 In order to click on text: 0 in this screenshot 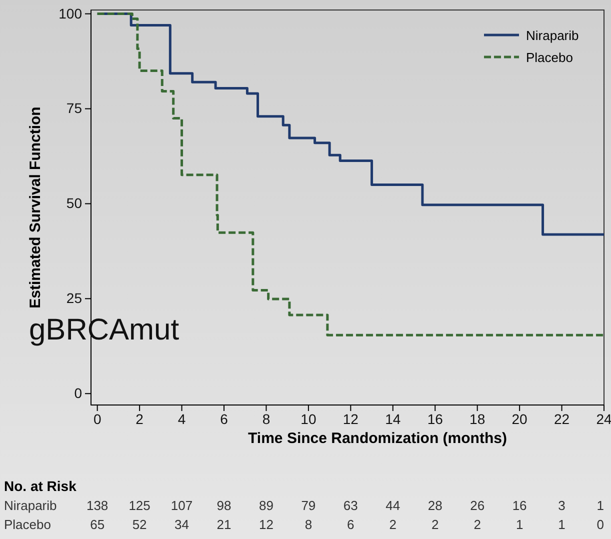, I will do `click(600, 524)`.